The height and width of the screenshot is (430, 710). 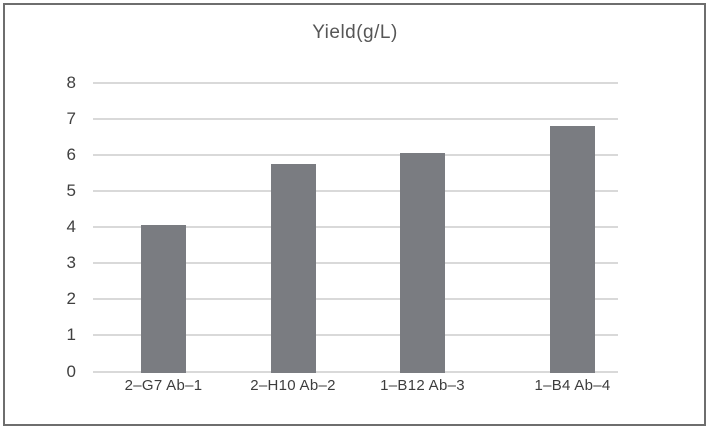 I want to click on y-tick-label: 4, so click(x=71, y=227).